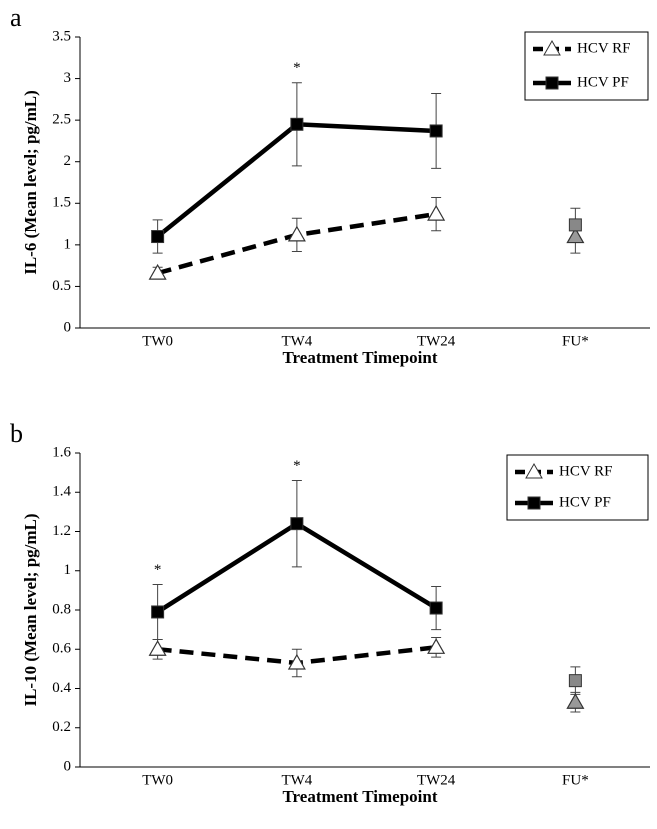 The width and height of the screenshot is (657, 829). I want to click on y-tick-label: 1.2, so click(61, 531).